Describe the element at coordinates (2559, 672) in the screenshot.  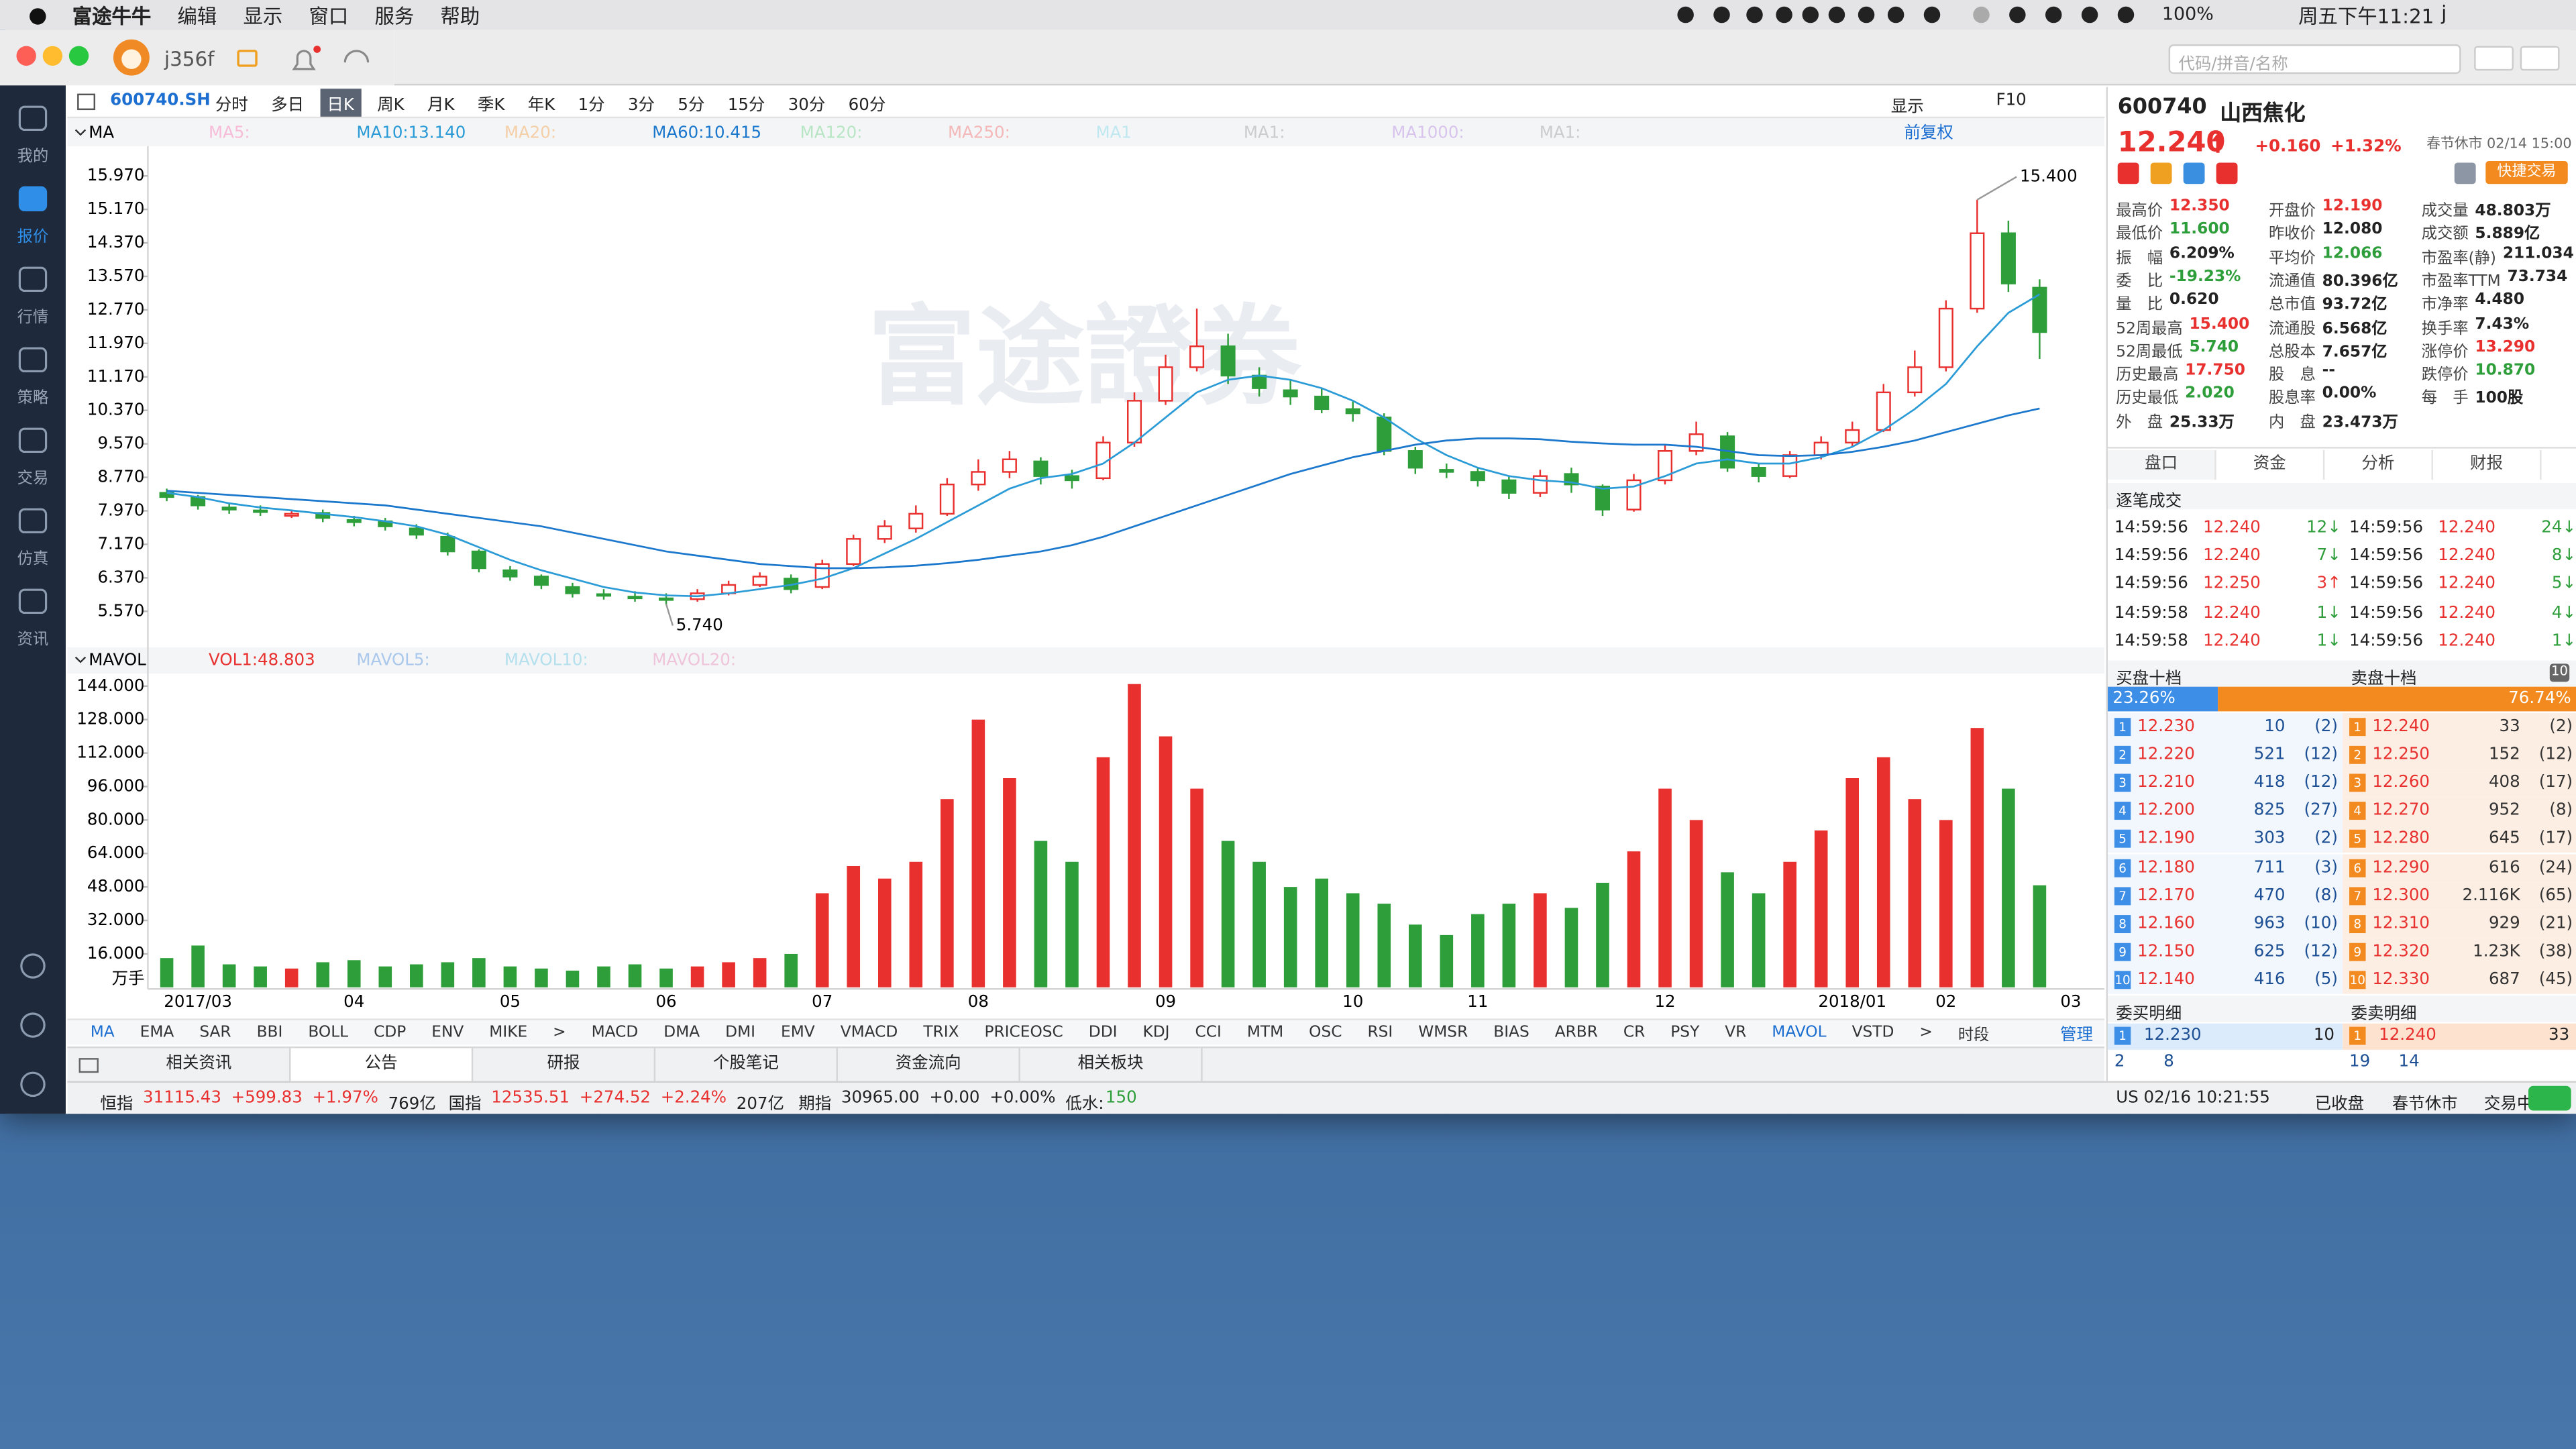
I see `depth-badge: 10` at that location.